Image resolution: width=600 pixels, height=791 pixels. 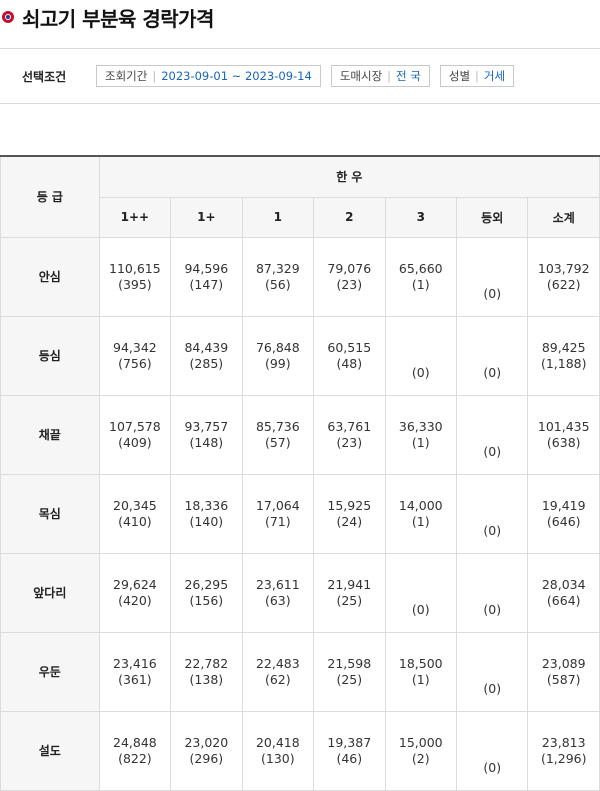 What do you see at coordinates (236, 76) in the screenshot?
I see `filter-value: 2023-09-01 ~ 2023-09-14` at bounding box center [236, 76].